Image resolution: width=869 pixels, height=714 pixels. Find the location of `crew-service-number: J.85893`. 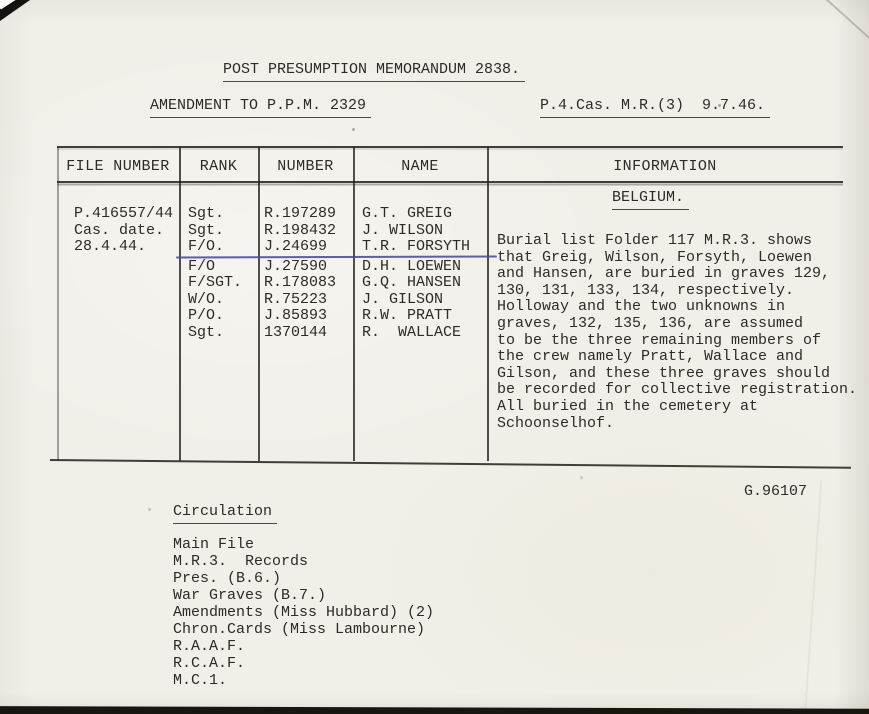

crew-service-number: J.85893 is located at coordinates (296, 315).